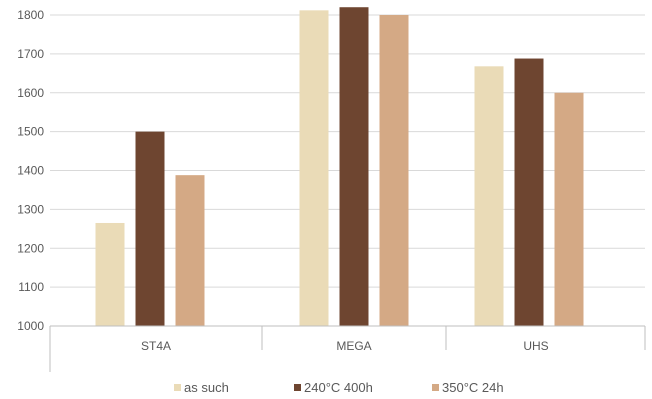 The image size is (652, 399). What do you see at coordinates (30, 132) in the screenshot?
I see `y-tick-label: 1500` at bounding box center [30, 132].